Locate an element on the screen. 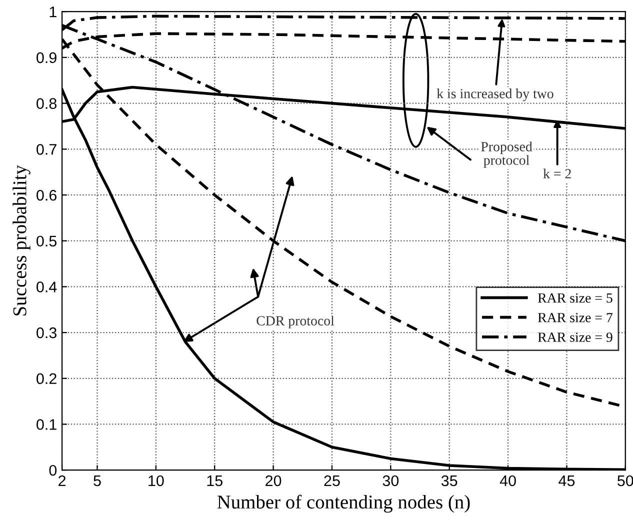 The image size is (633, 527). x-axis-title: Number of contending nodes (n) is located at coordinates (343, 503).